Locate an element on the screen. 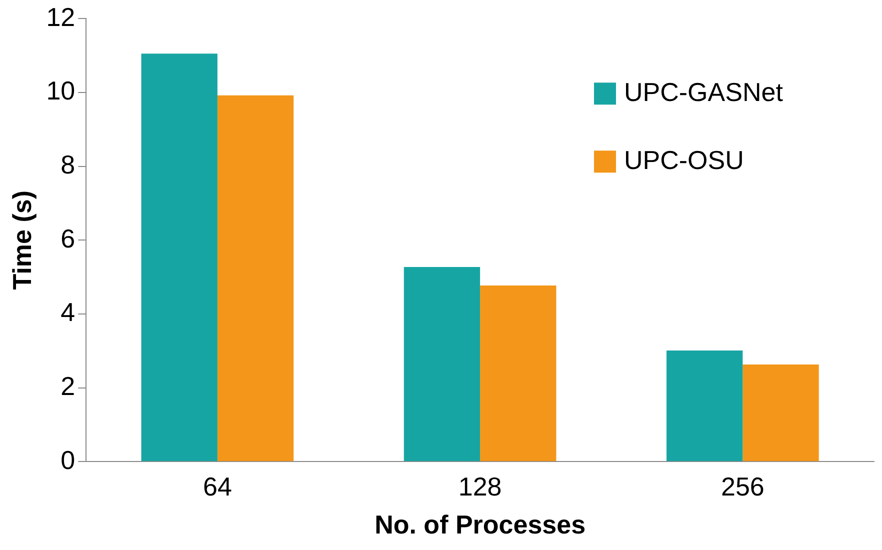 This screenshot has height=550, width=882. y-tick-label: 2 is located at coordinates (68, 385).